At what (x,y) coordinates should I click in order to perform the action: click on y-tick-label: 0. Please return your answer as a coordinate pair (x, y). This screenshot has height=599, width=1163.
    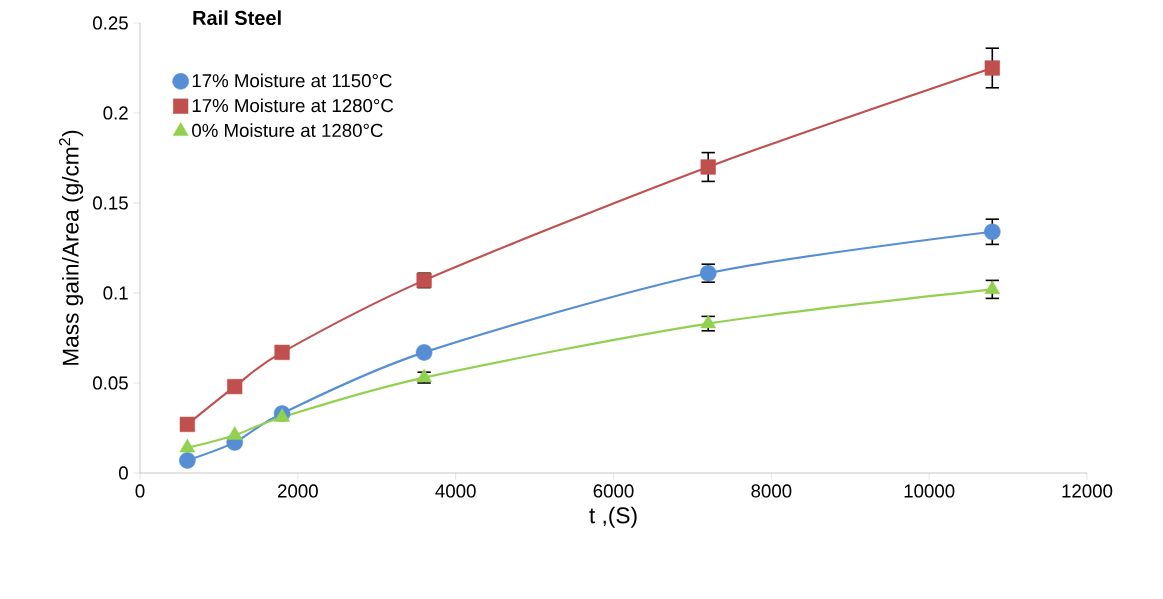
    Looking at the image, I should click on (123, 473).